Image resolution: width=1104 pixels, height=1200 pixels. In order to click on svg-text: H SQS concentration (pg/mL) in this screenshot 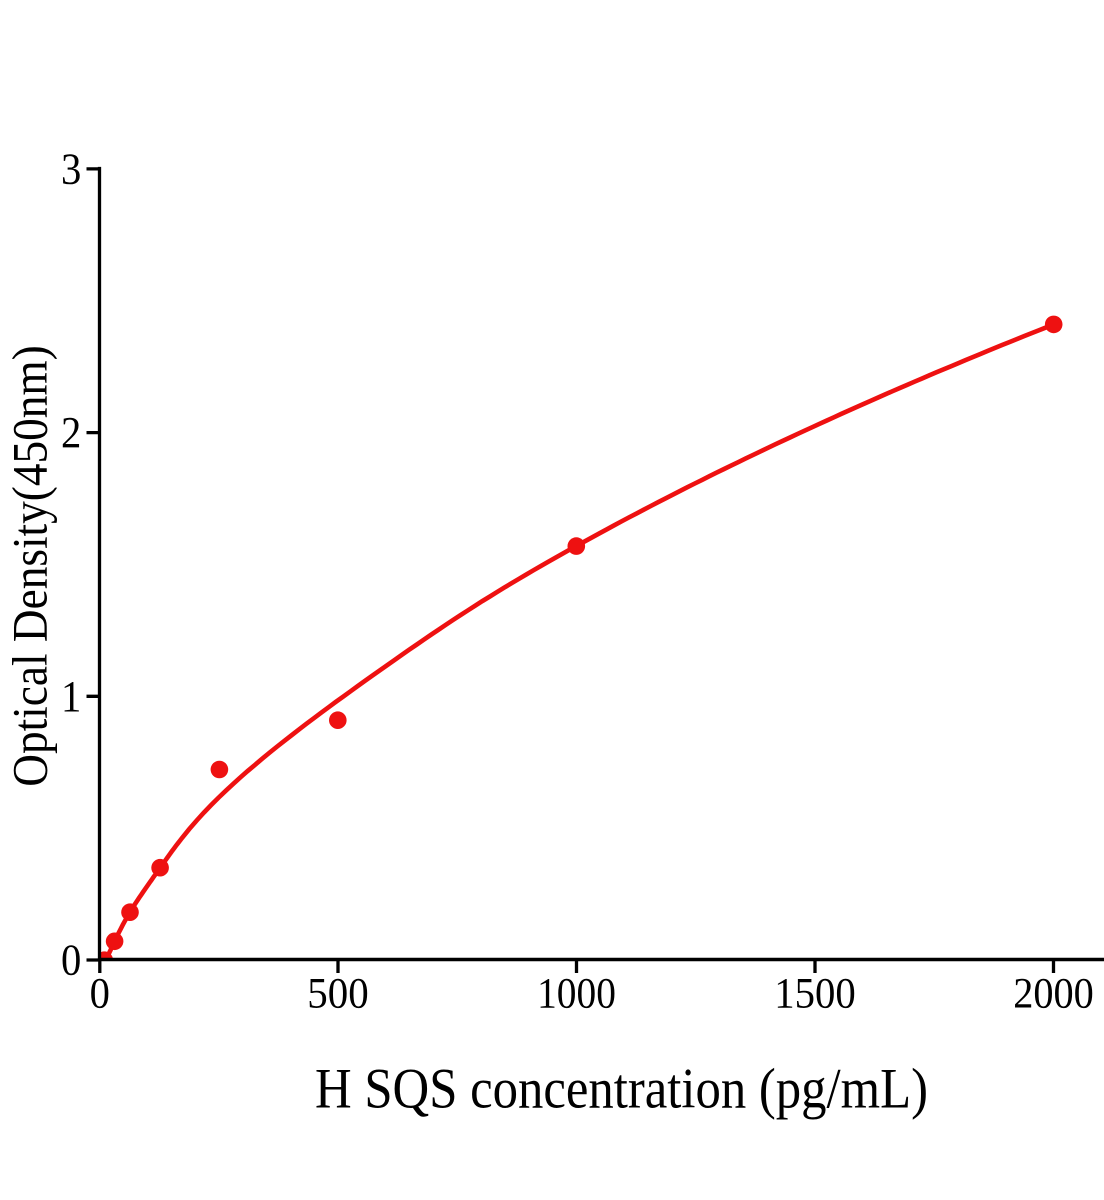, I will do `click(621, 1089)`.